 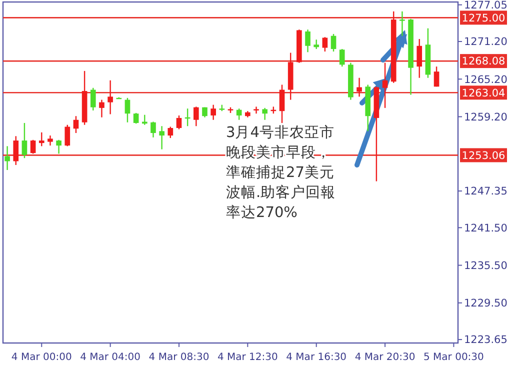 What do you see at coordinates (486, 117) in the screenshot?
I see `y-tick-label: 1259.20` at bounding box center [486, 117].